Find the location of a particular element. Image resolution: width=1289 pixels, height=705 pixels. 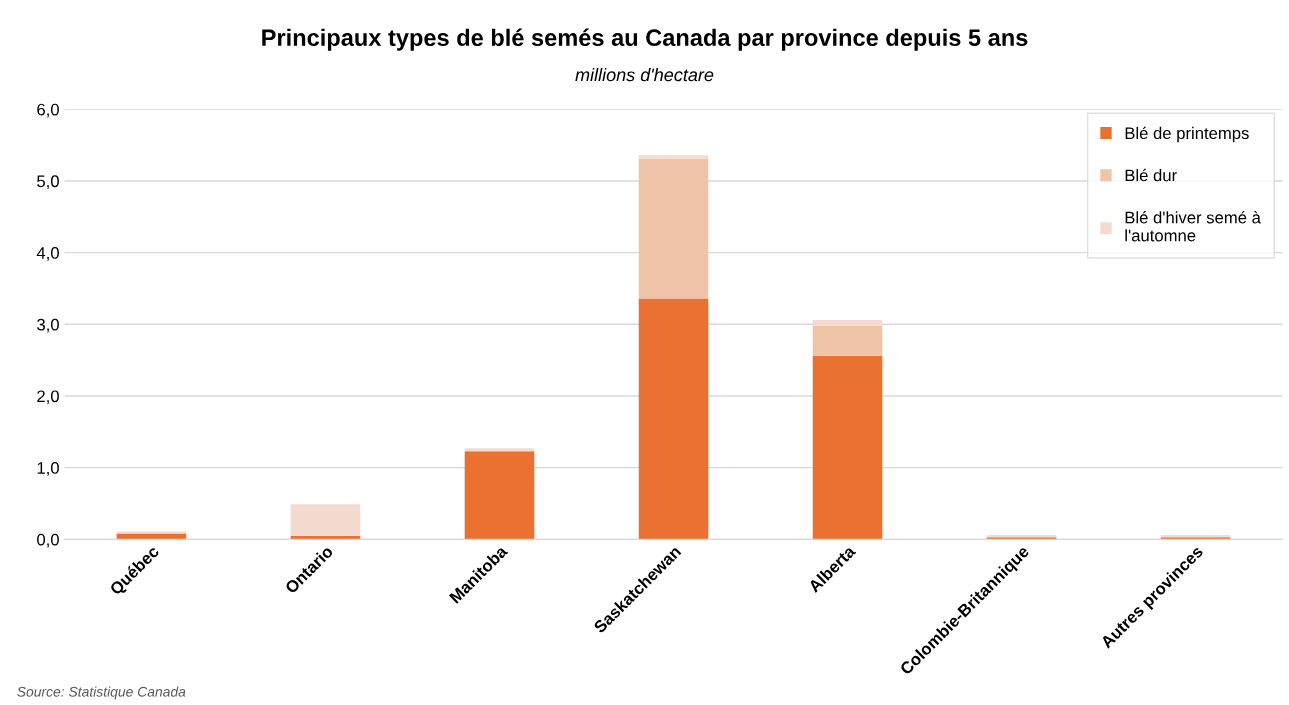

y-tick-label: 6,0 is located at coordinates (48, 110).